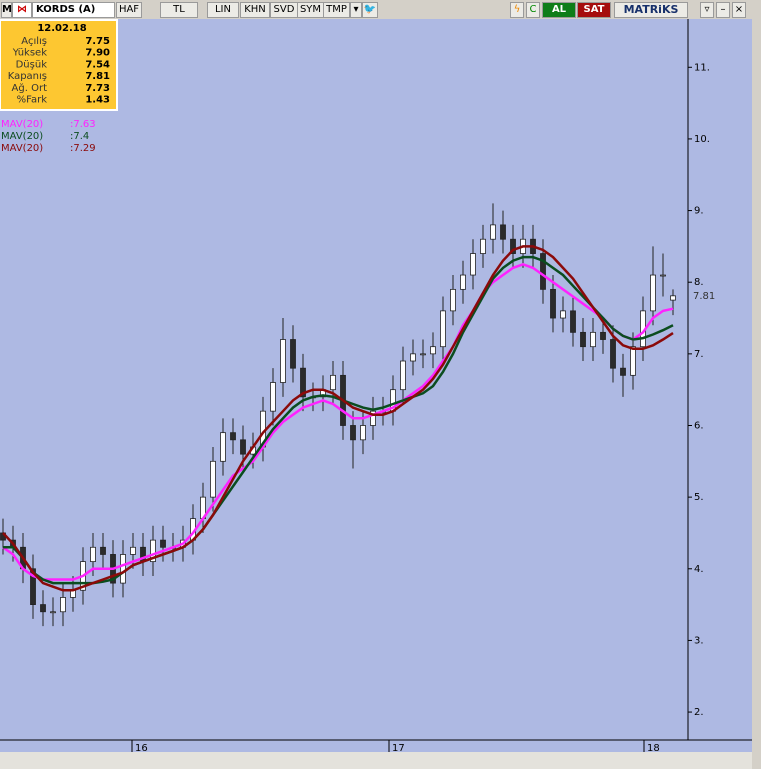  Describe the element at coordinates (73, 10) in the screenshot. I see `symbol-box: KORDS (A)` at that location.